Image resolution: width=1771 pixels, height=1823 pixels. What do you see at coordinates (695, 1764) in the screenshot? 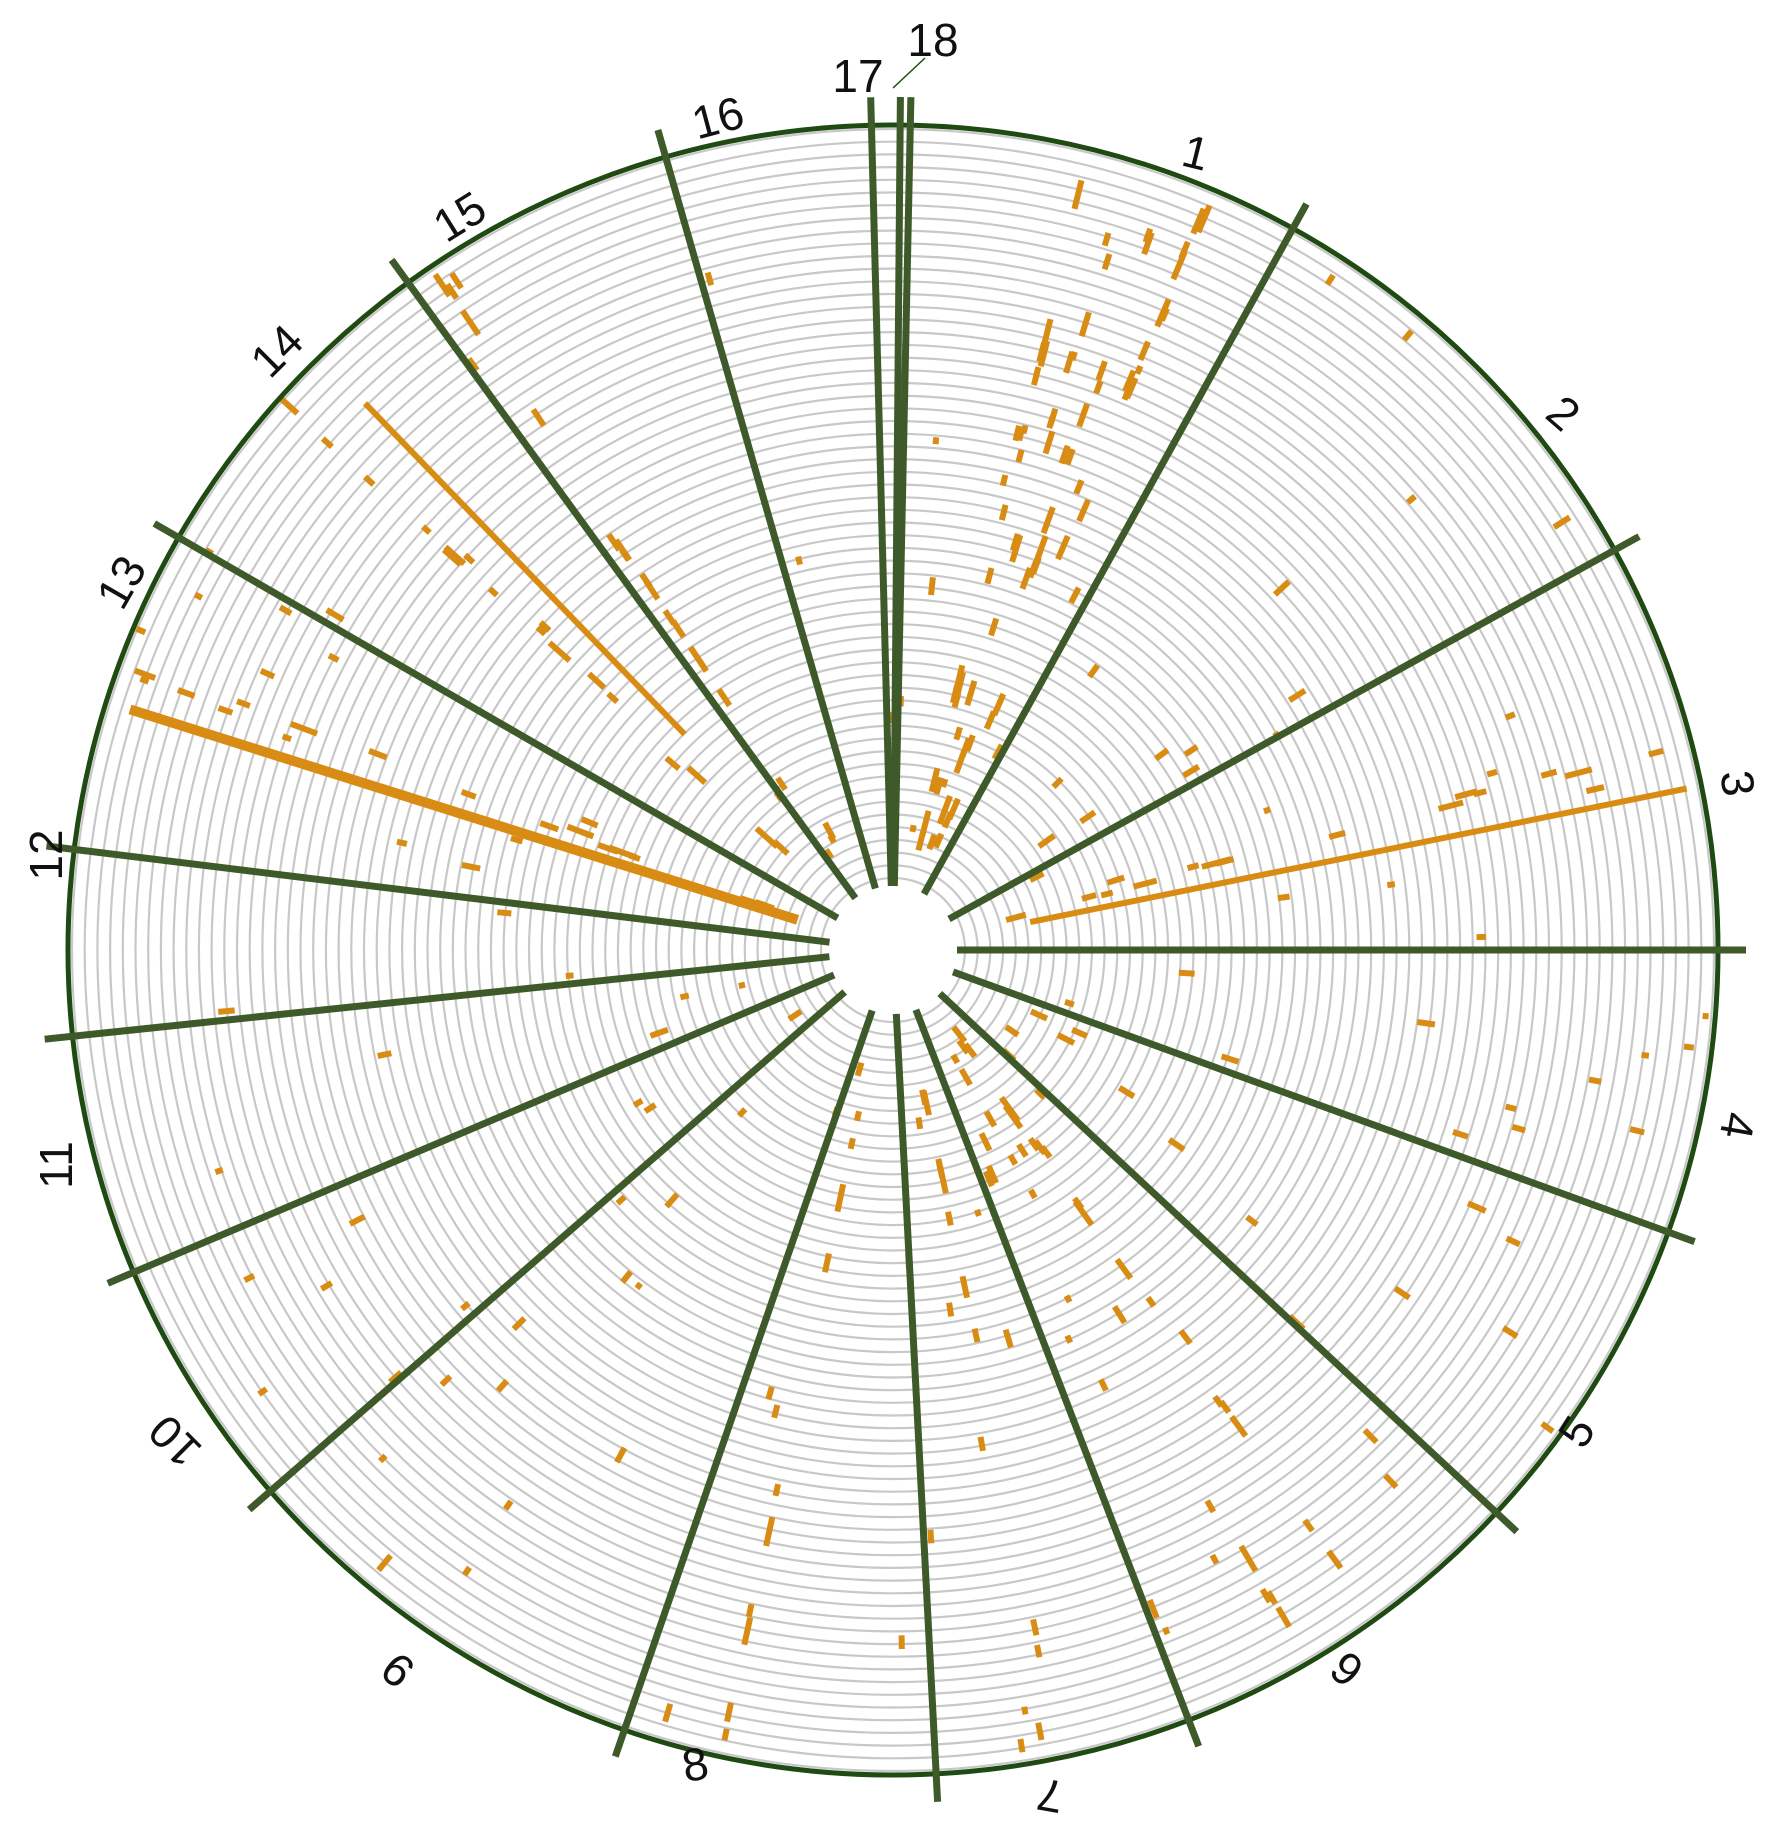
I see `segment-label-8: 8` at bounding box center [695, 1764].